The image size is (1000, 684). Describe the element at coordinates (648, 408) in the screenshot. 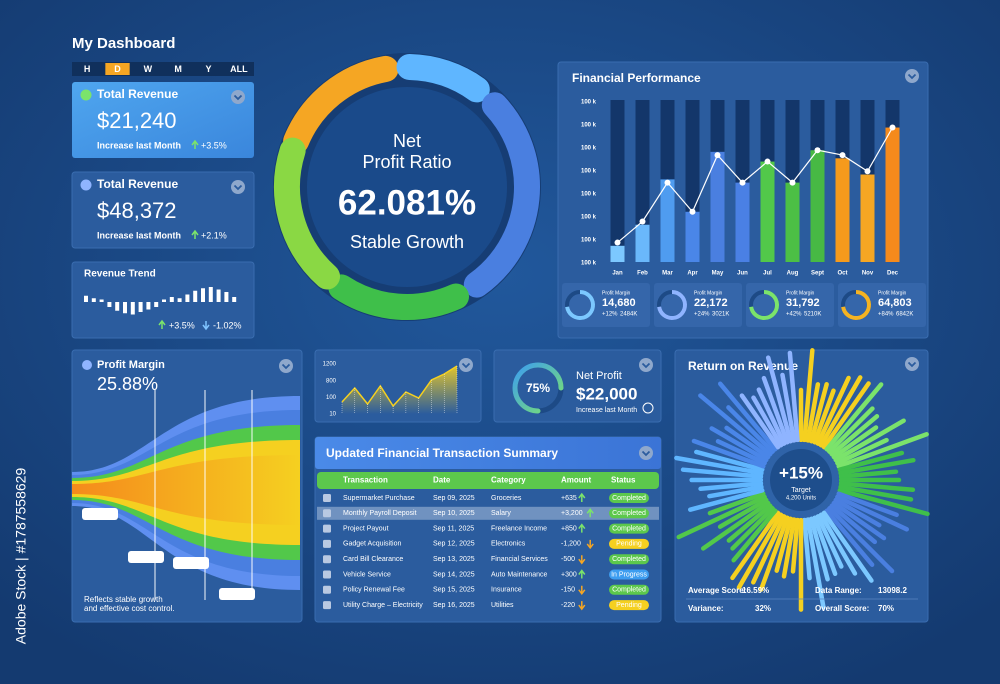

I see `info-icon` at that location.